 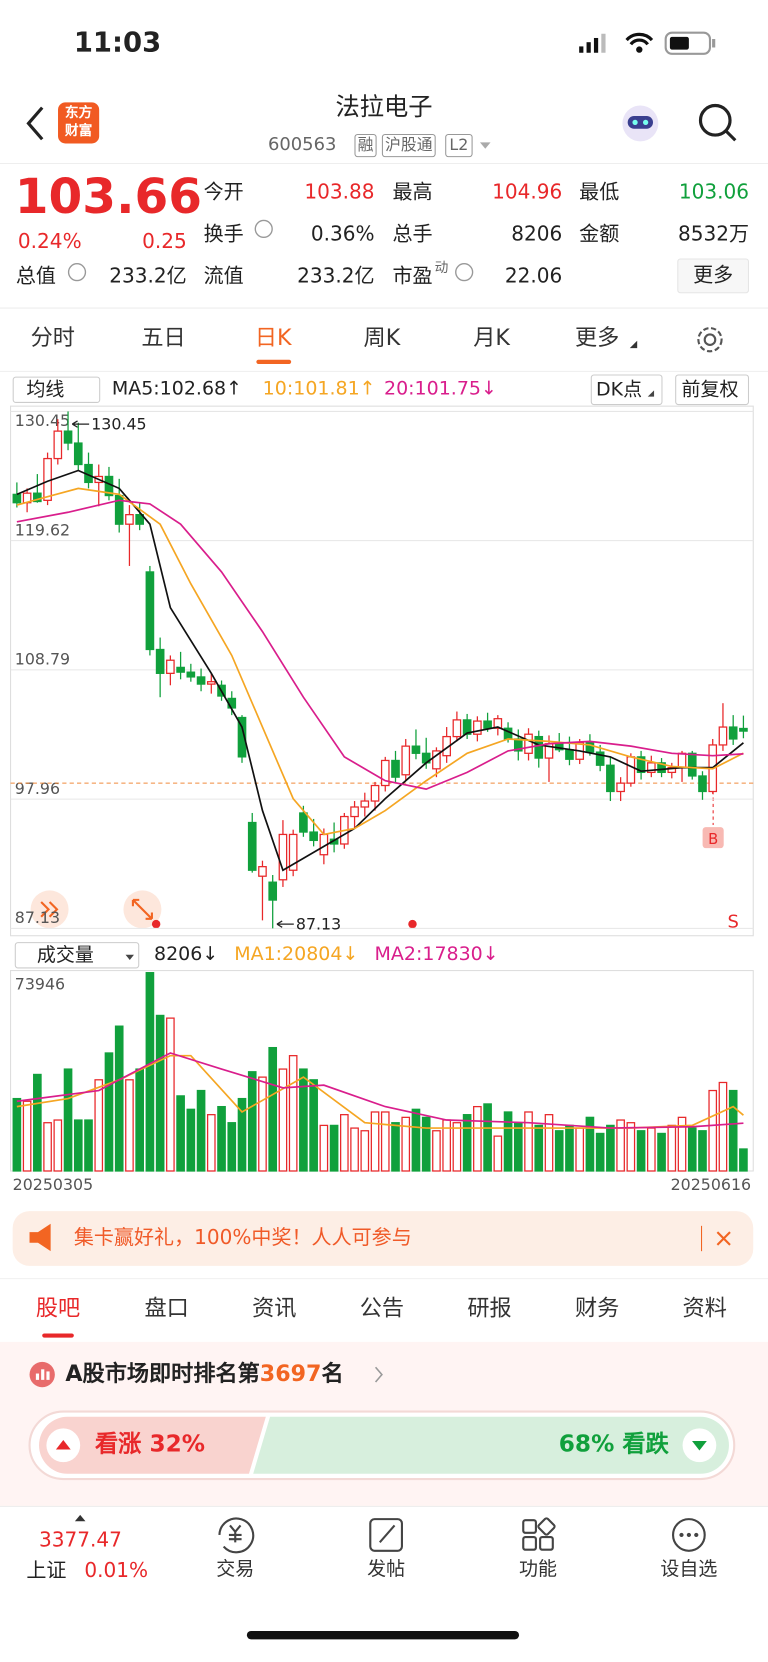 What do you see at coordinates (386, 1569) in the screenshot?
I see `nav-item: 发帖` at bounding box center [386, 1569].